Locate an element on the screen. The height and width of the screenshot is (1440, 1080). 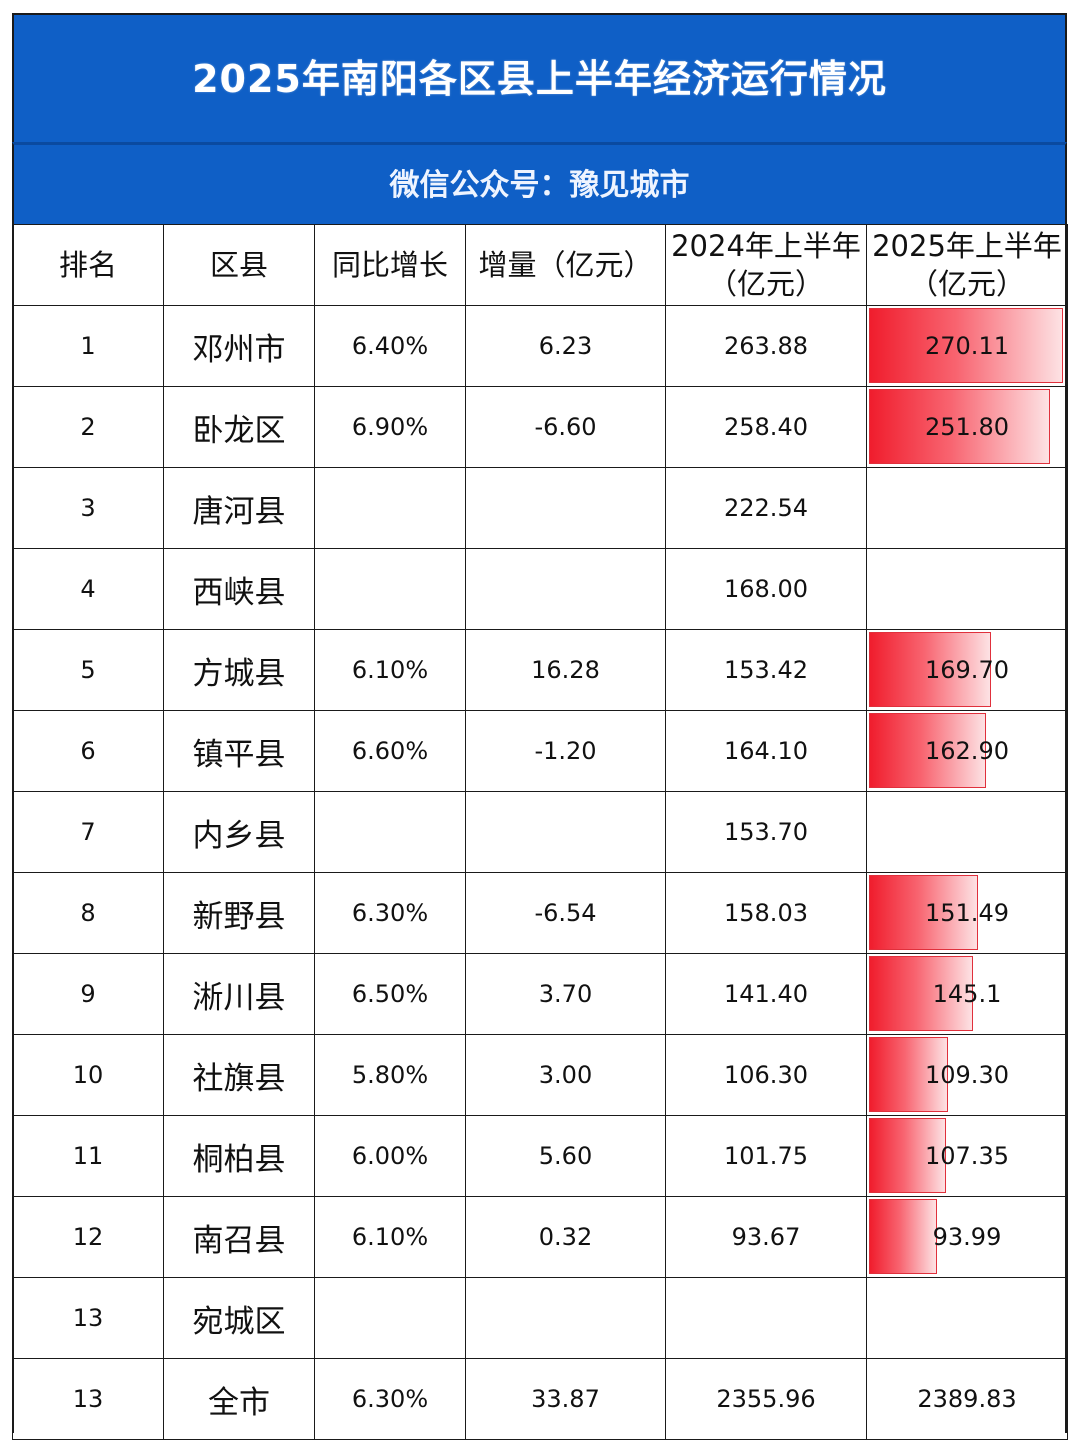
h1-2025-value: 93.99 is located at coordinates (967, 1237).